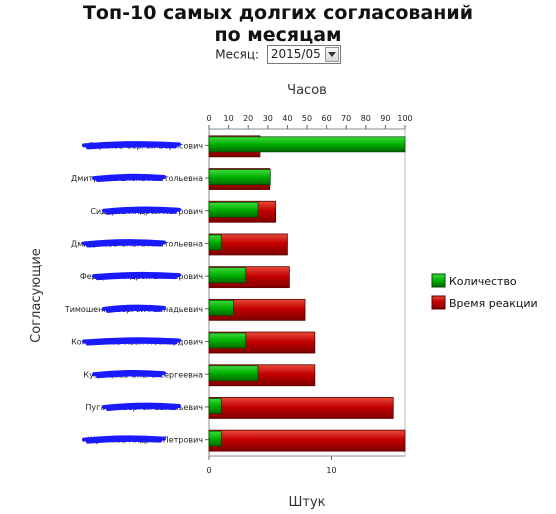 The width and height of the screenshot is (556, 514). I want to click on chevron-down-icon, so click(331, 54).